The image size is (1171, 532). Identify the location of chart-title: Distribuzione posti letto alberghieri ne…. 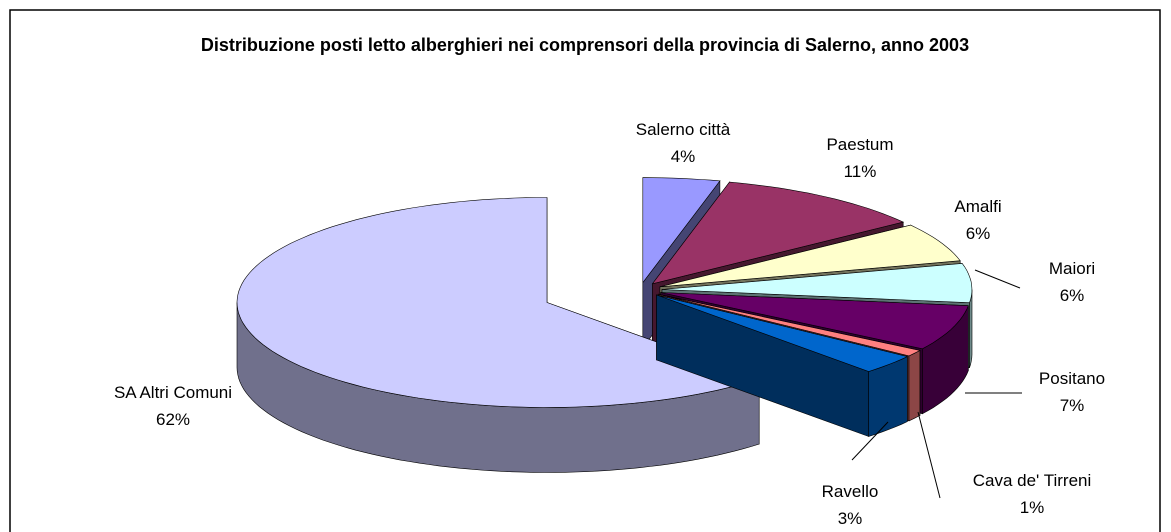
(585, 45).